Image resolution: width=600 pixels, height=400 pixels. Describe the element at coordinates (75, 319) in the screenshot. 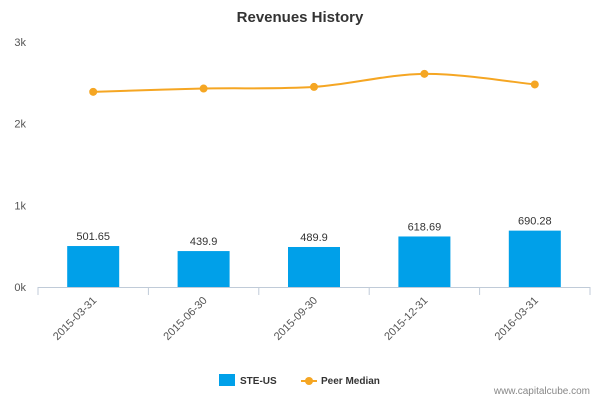

I see `x-tick-label: 2015-03-31` at that location.